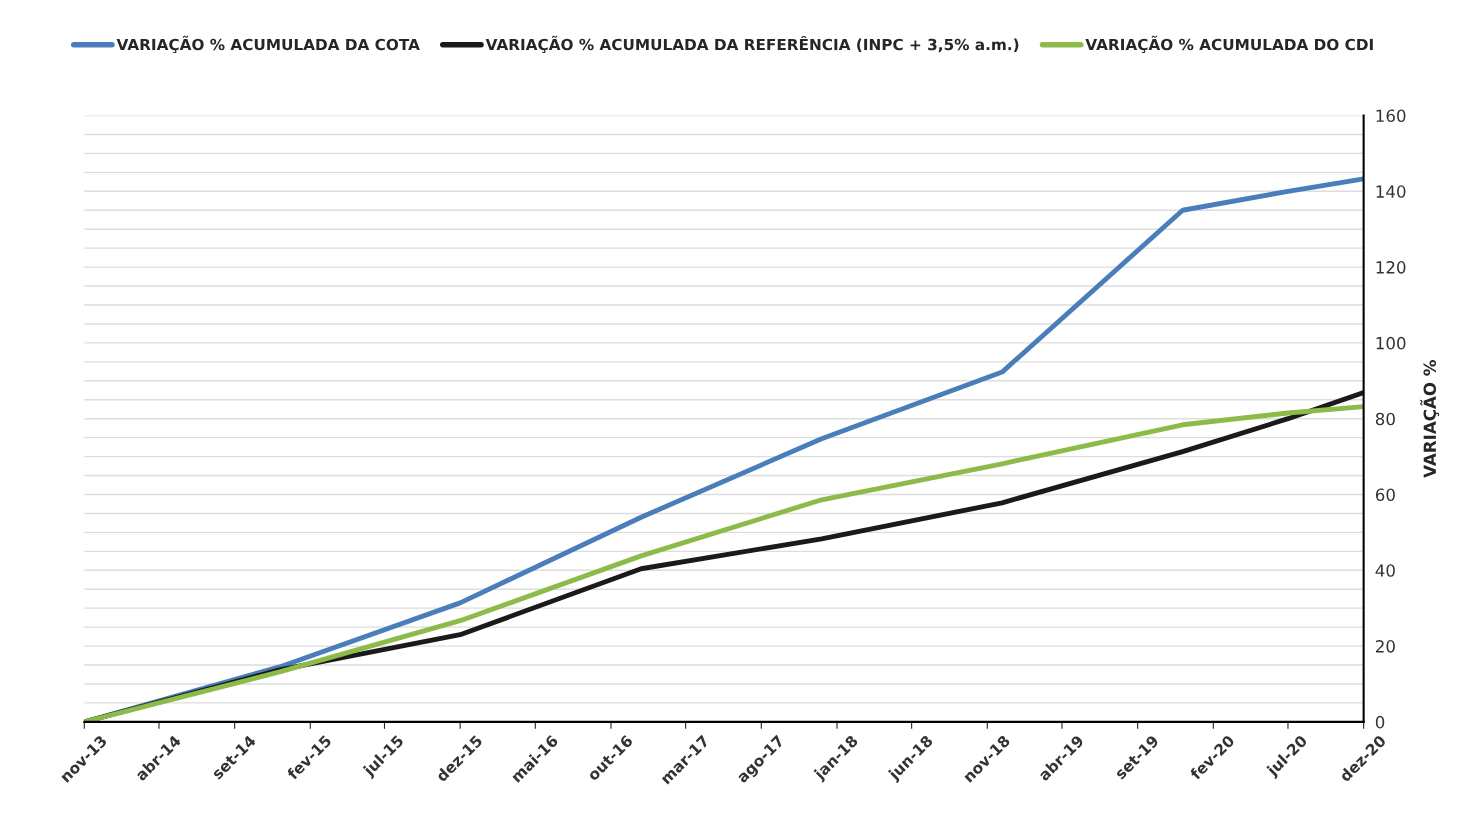  I want to click on y-tick-label: 120, so click(1391, 267).